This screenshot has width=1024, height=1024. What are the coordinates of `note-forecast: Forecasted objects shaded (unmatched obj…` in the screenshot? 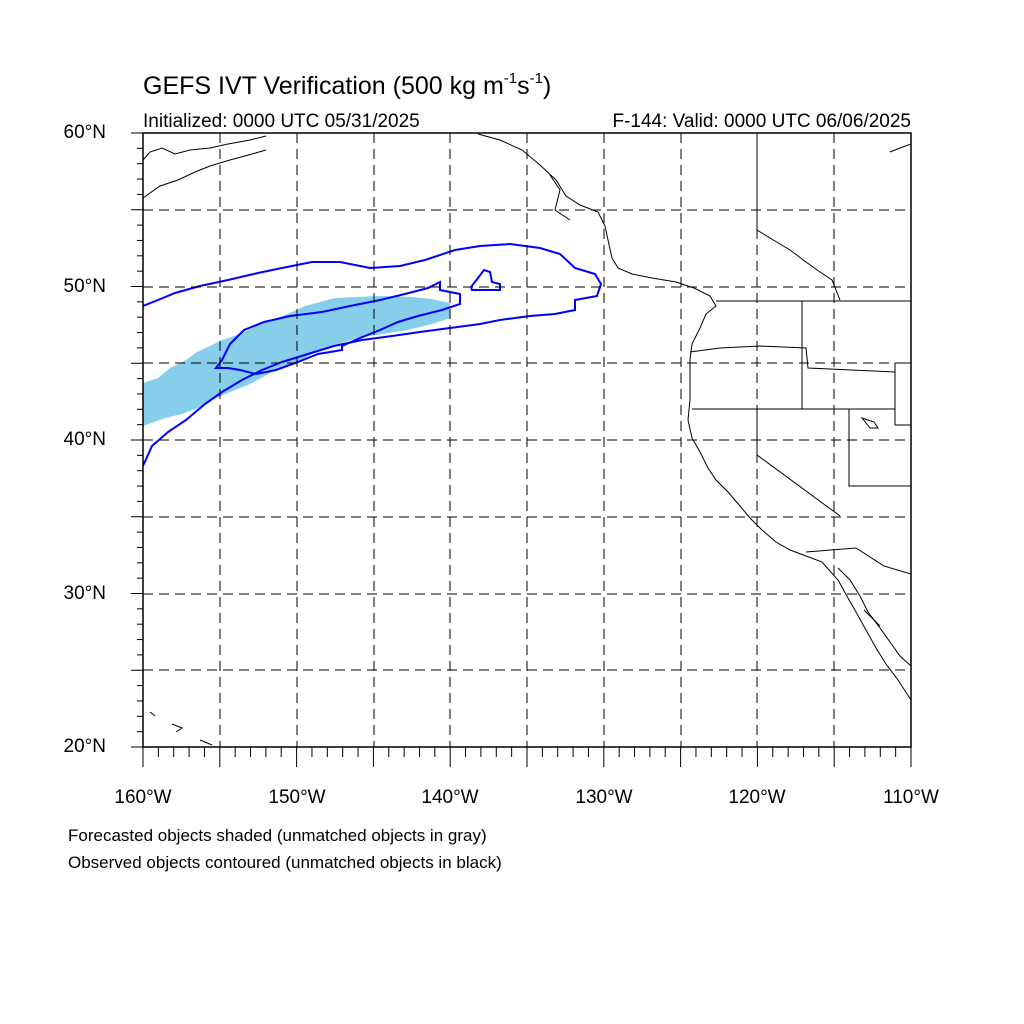 It's located at (277, 835).